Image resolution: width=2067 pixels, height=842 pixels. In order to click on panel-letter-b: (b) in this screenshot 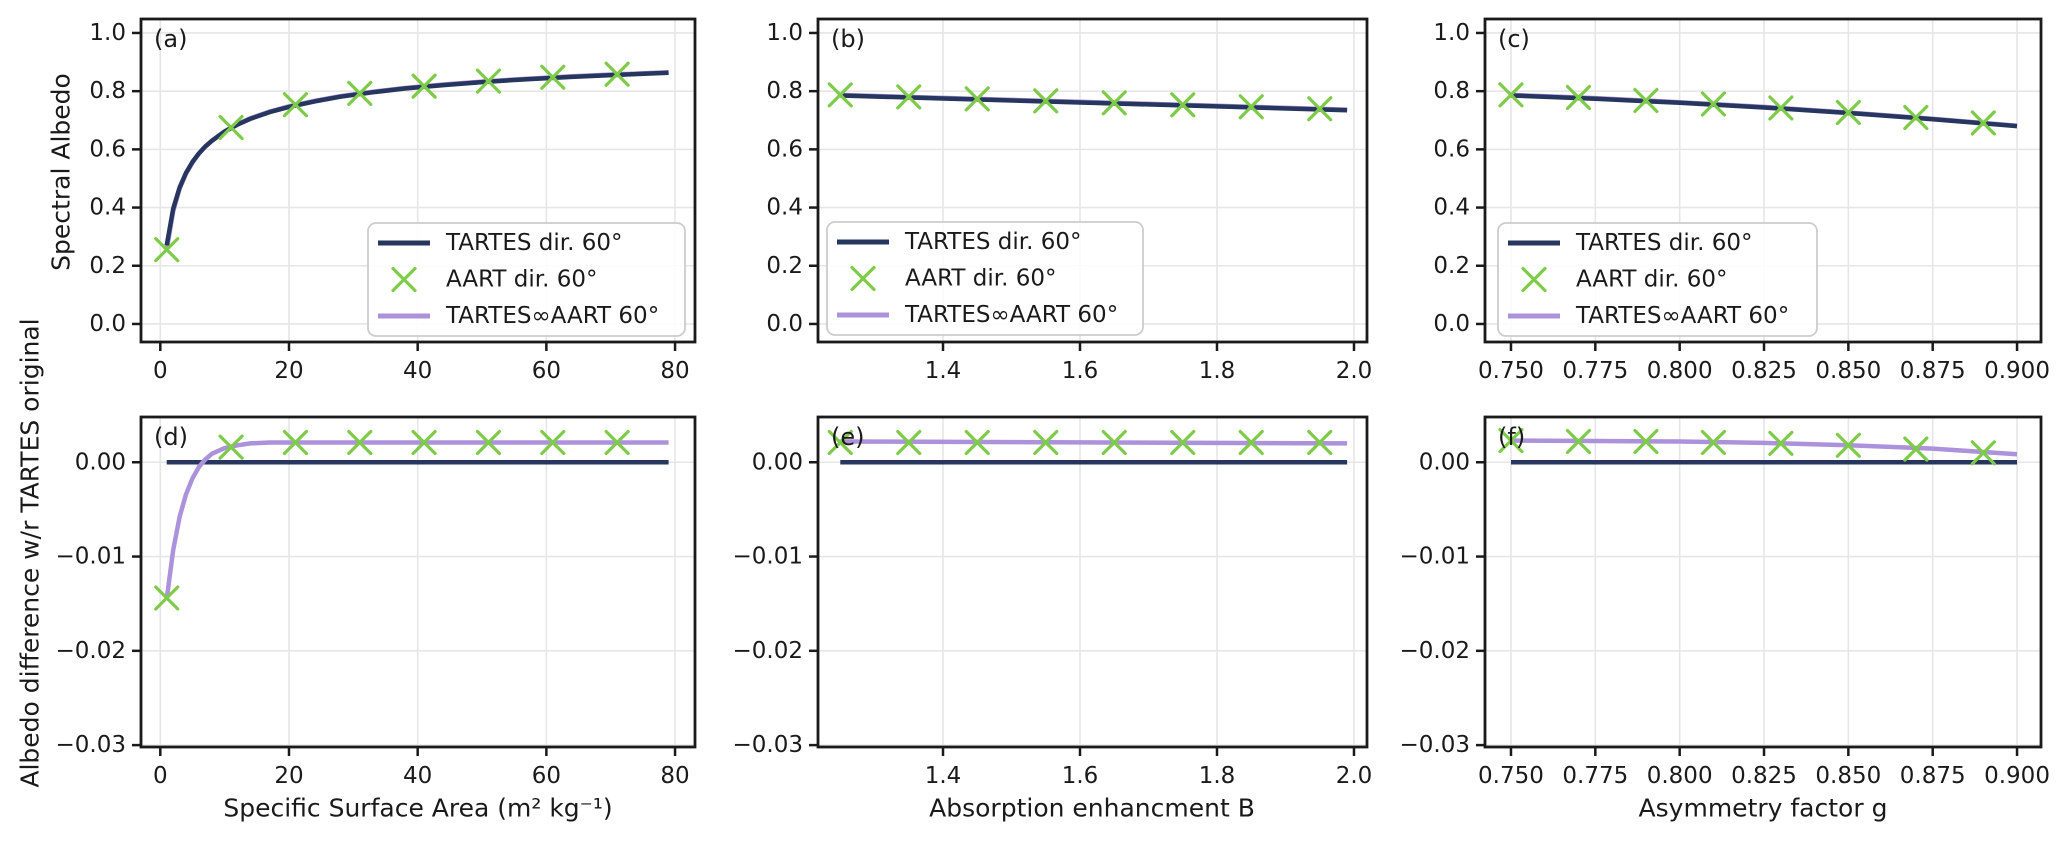, I will do `click(848, 39)`.